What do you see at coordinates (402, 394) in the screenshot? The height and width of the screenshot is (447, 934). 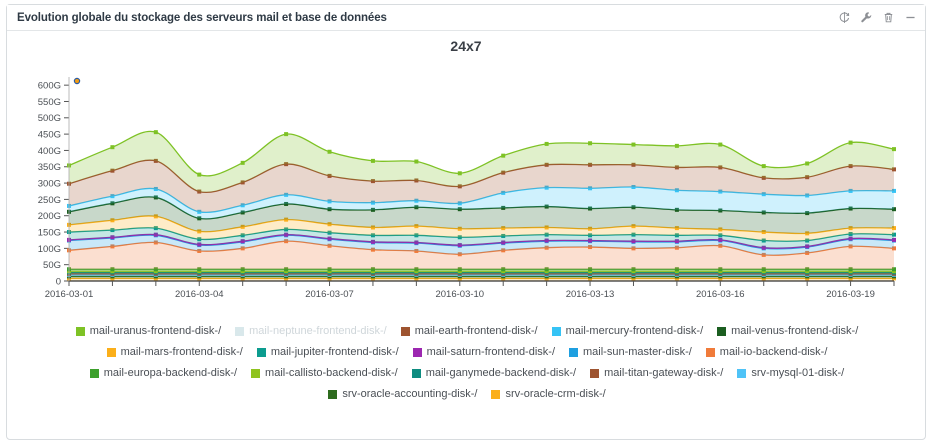 I see `legend-item: srv-oracle-accounting-disk-/` at bounding box center [402, 394].